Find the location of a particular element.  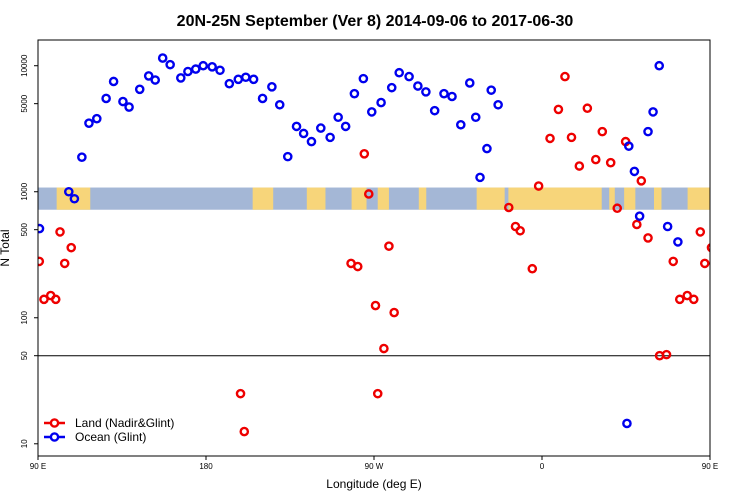

x-axis: 90 E 180 90 W 0 90 E is located at coordinates (374, 463).